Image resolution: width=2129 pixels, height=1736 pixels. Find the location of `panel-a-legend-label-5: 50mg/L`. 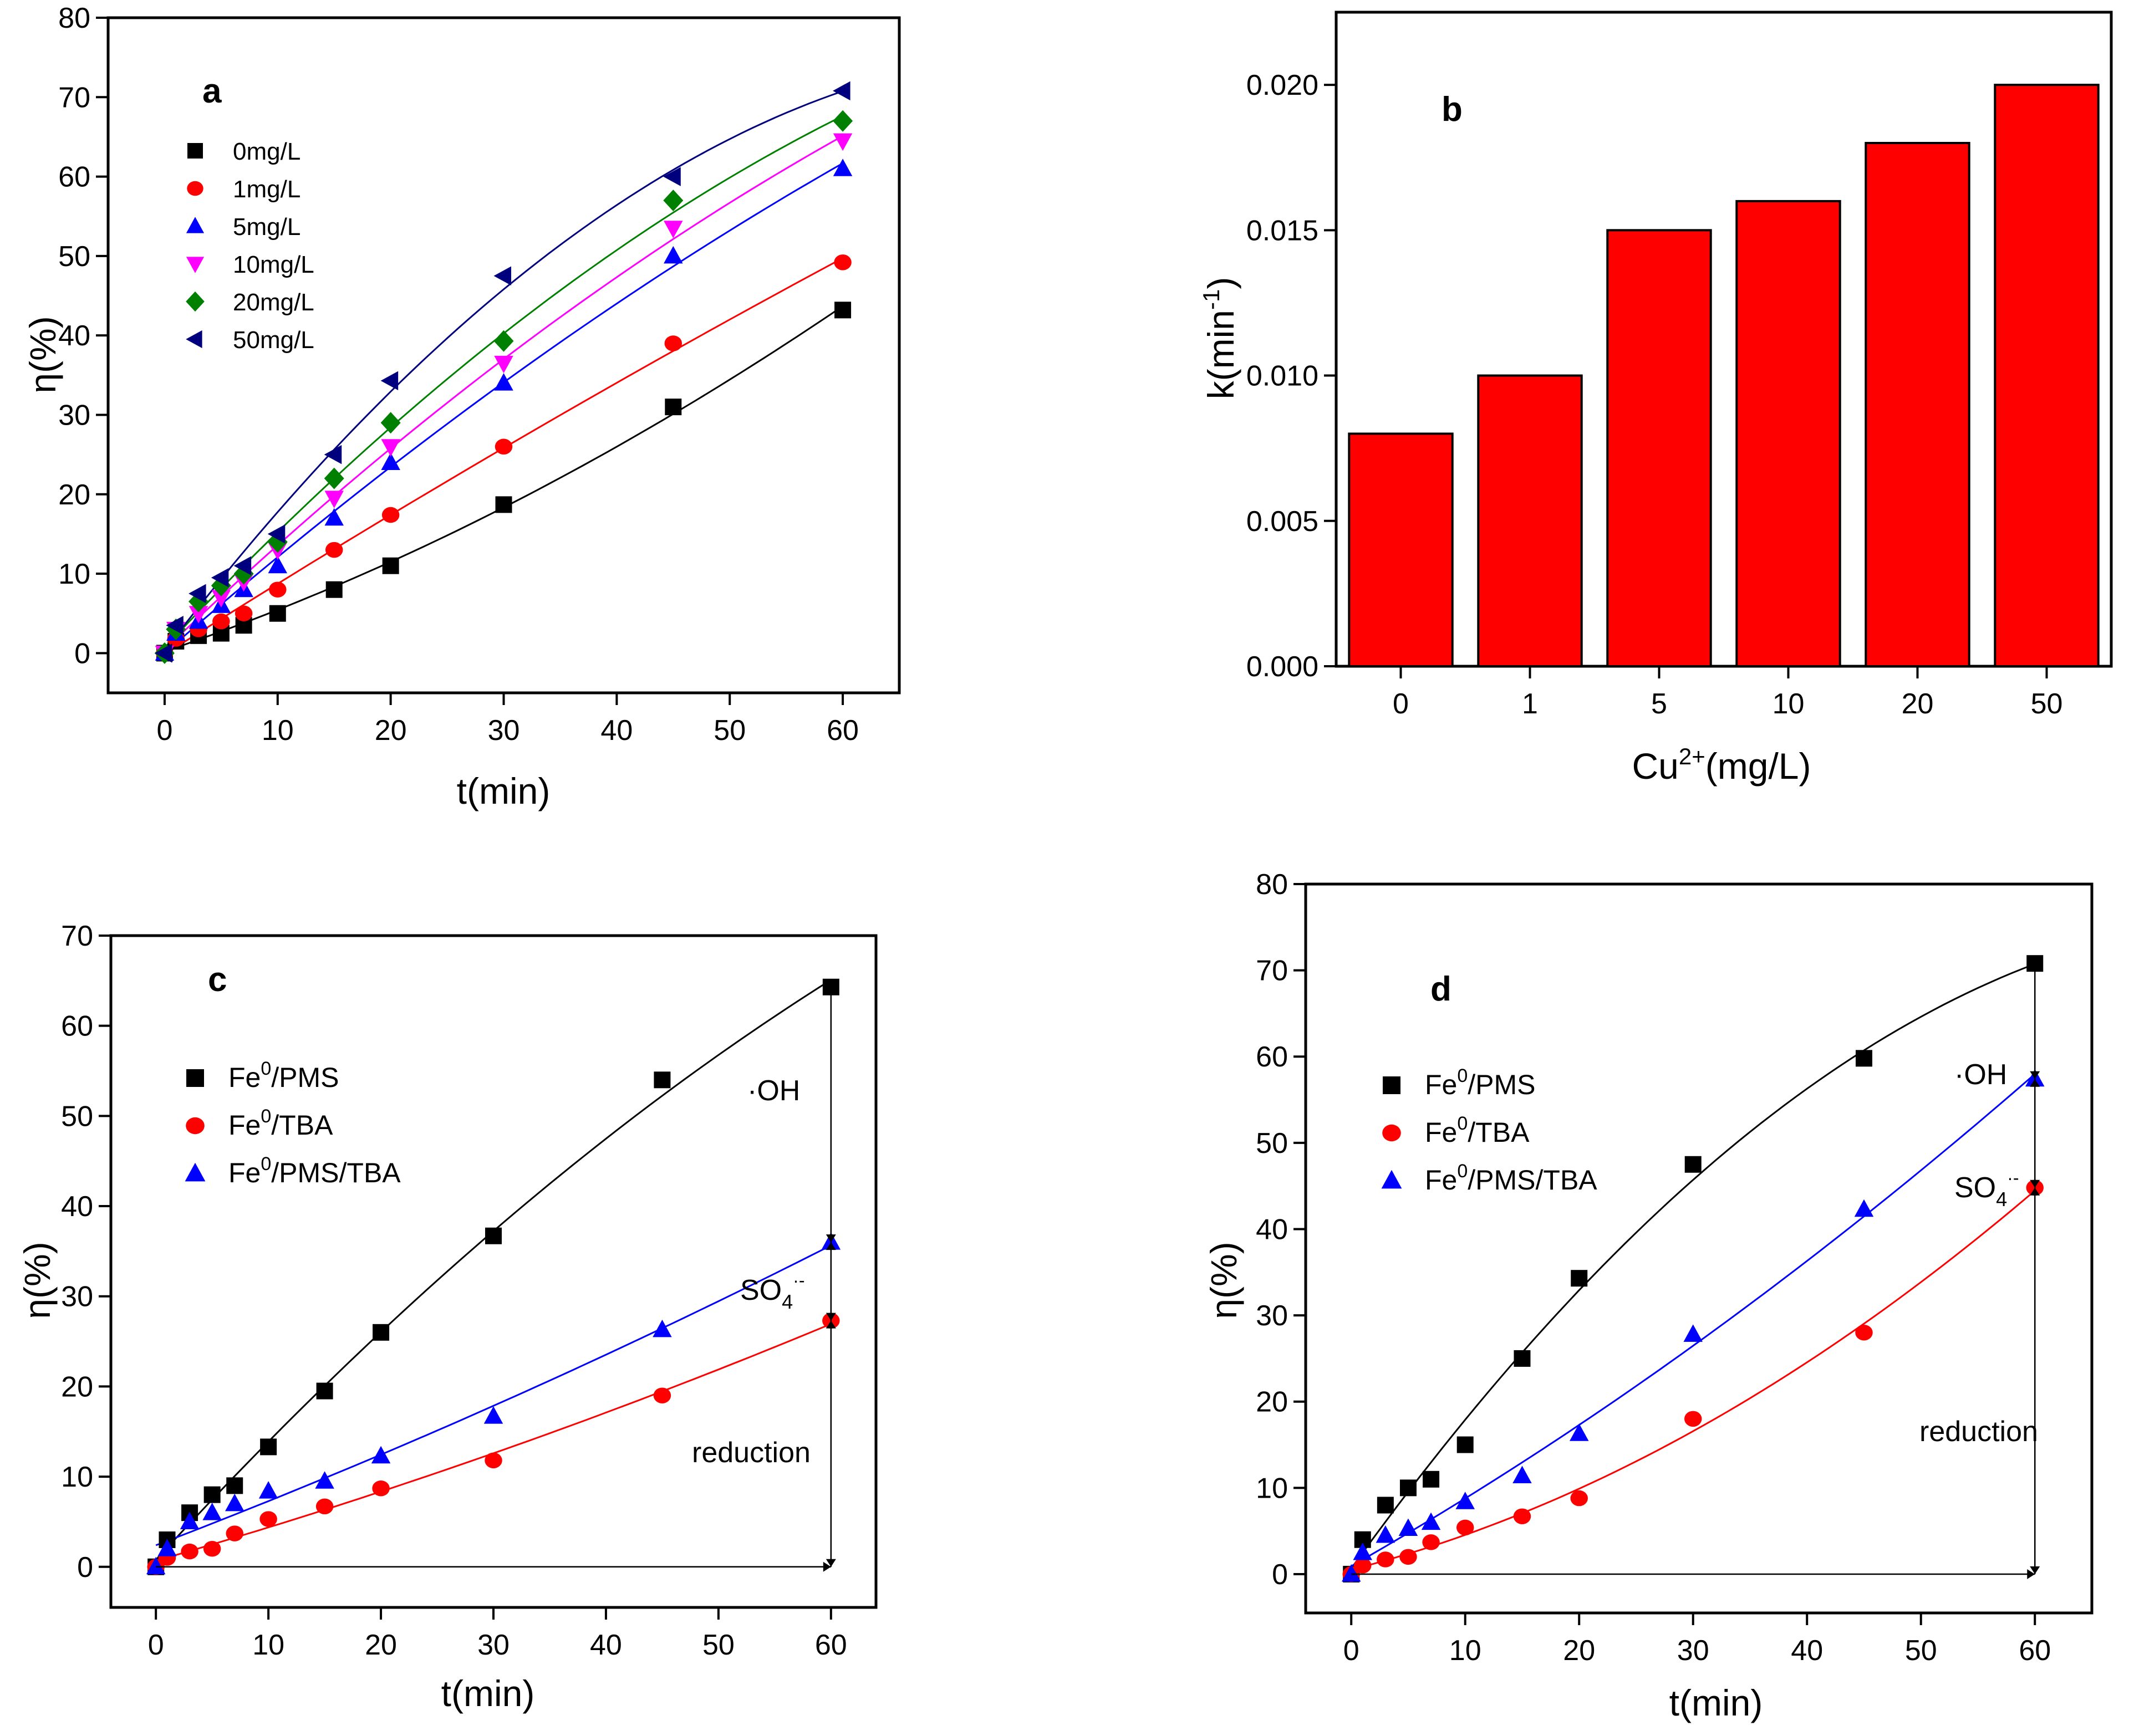

panel-a-legend-label-5: 50mg/L is located at coordinates (273, 340).